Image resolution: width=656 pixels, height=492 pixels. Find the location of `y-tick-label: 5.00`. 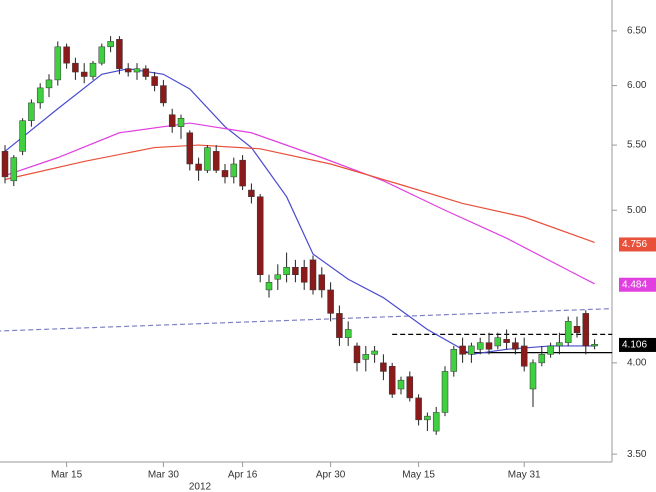

y-tick-label: 5.00 is located at coordinates (637, 210).